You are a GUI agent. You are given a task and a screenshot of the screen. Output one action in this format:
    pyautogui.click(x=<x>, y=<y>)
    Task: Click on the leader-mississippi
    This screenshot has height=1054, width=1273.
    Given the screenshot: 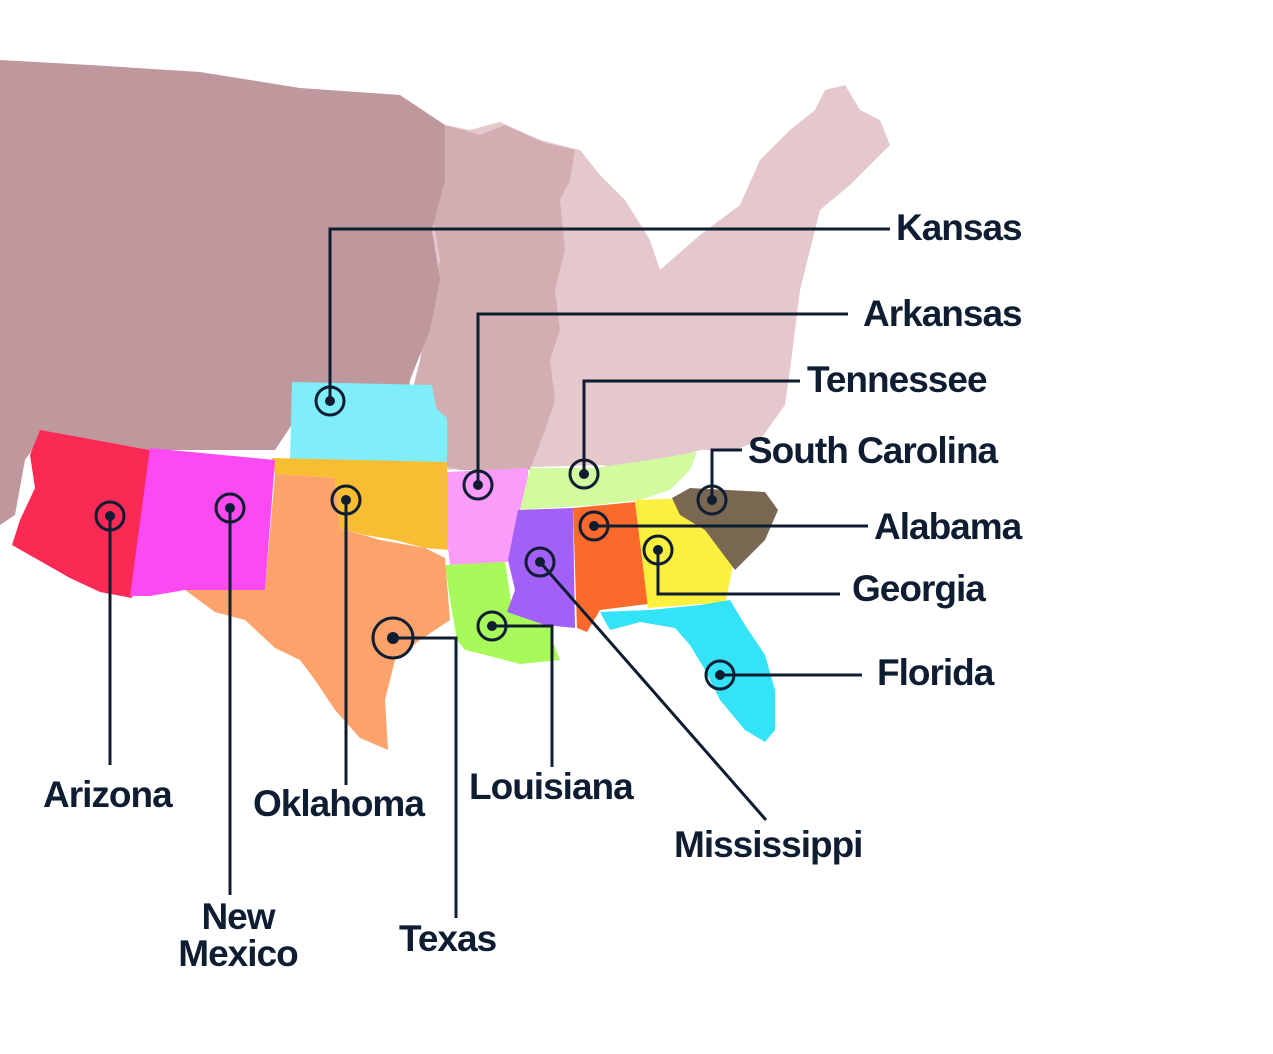 What is the action you would take?
    pyautogui.click(x=653, y=691)
    